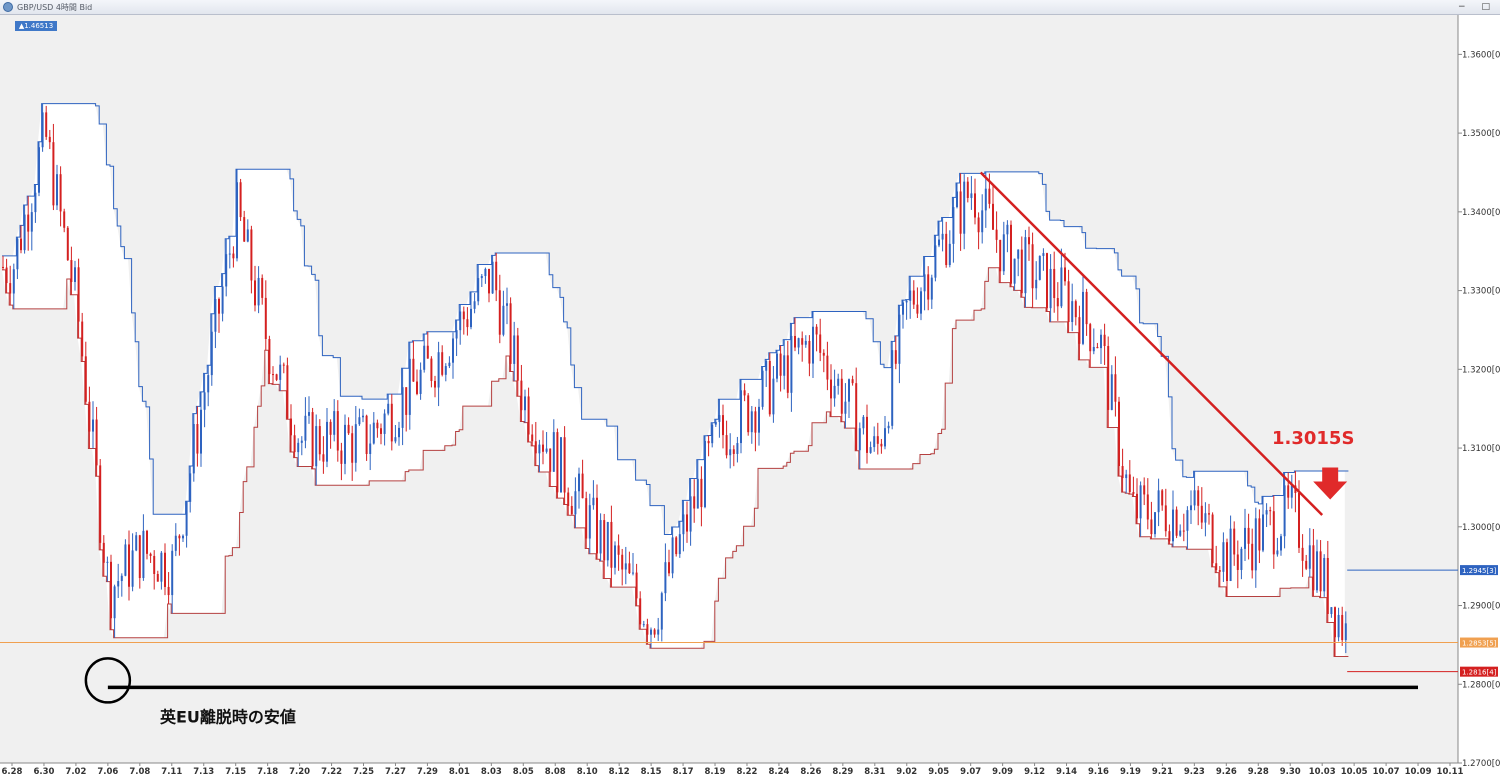 The image size is (1500, 779). What do you see at coordinates (108, 680) in the screenshot?
I see `brexit-low-circle` at bounding box center [108, 680].